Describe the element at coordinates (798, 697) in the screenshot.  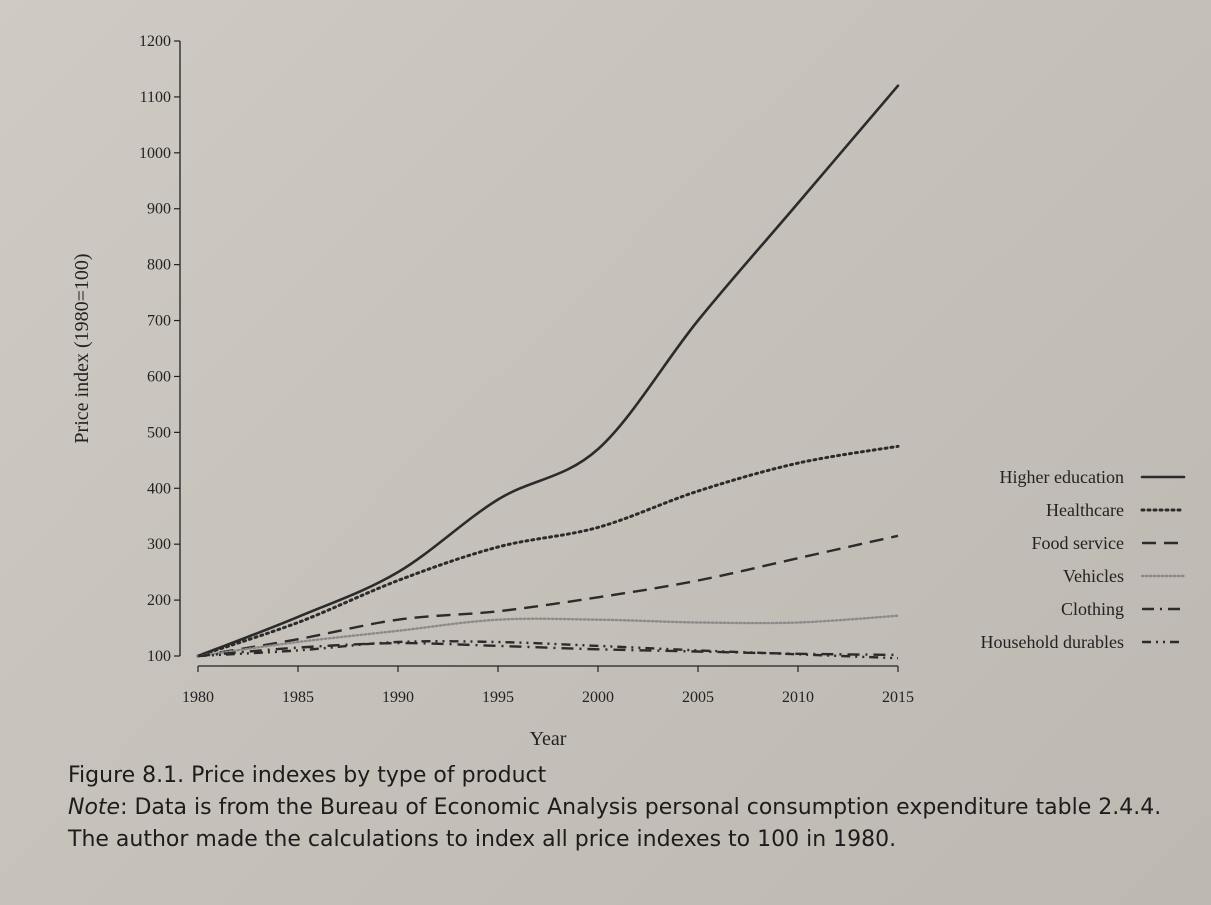
I see `x-tick-label: 2010` at that location.